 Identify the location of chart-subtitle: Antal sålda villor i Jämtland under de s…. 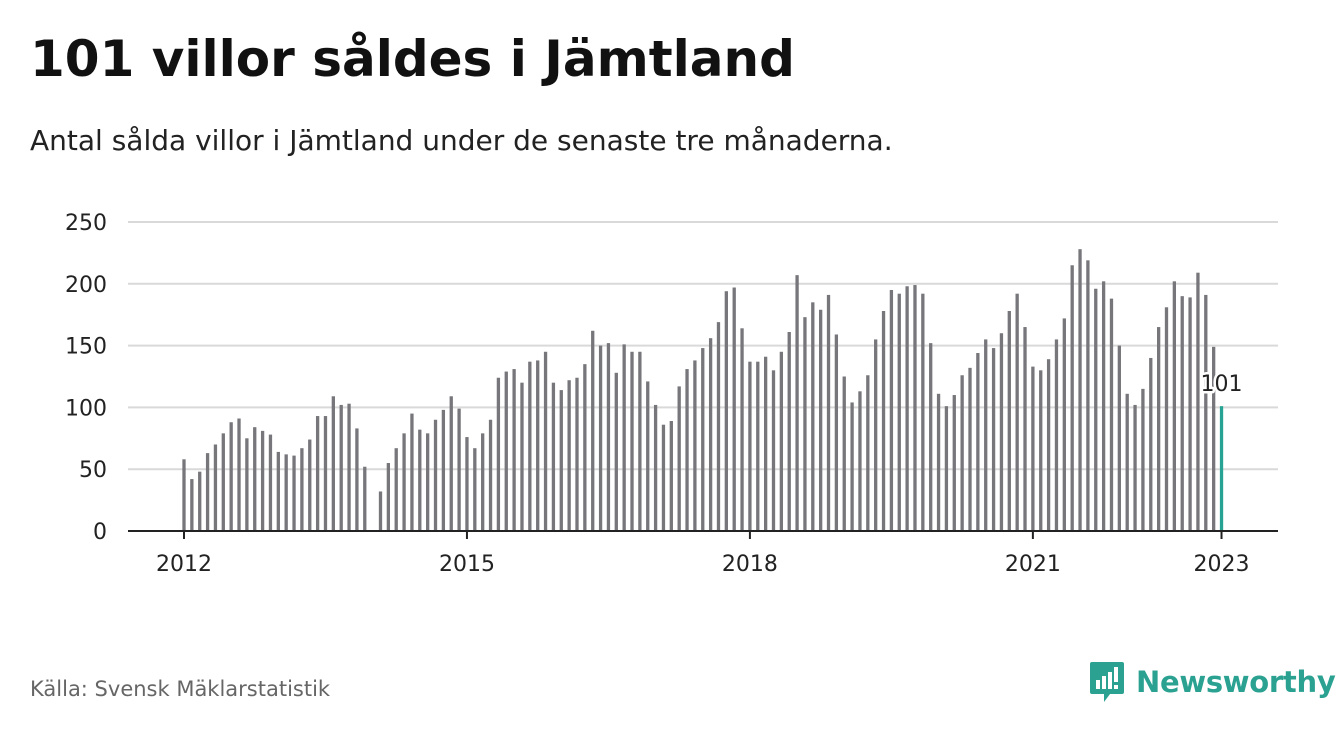
(461, 140).